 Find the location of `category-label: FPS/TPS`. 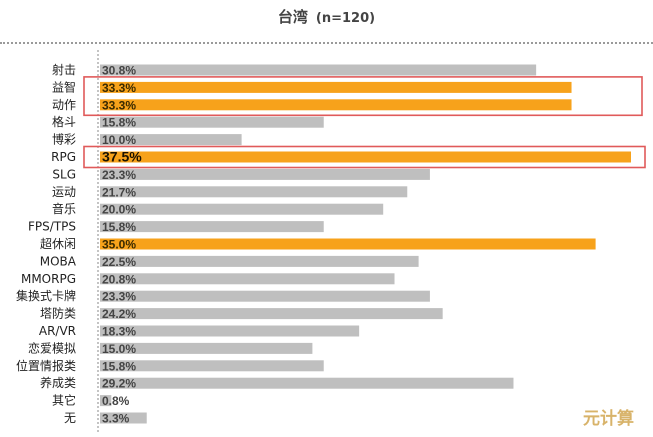

category-label: FPS/TPS is located at coordinates (52, 227).